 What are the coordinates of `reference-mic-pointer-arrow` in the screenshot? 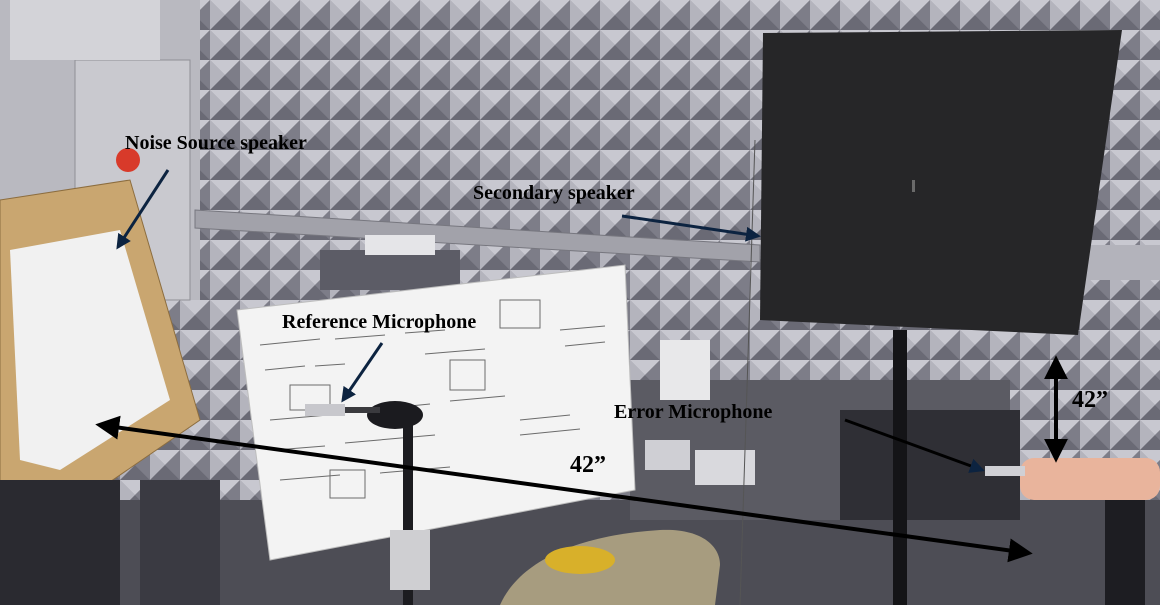 It's located at (362, 372).